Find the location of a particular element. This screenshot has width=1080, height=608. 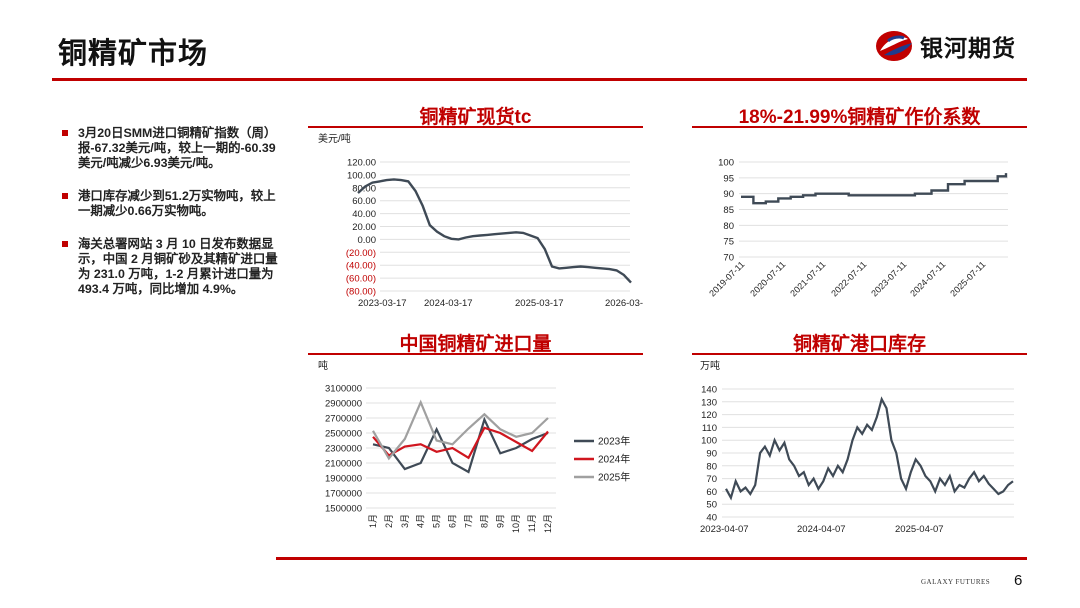

y-tick-label: 1900000 is located at coordinates (343, 479).